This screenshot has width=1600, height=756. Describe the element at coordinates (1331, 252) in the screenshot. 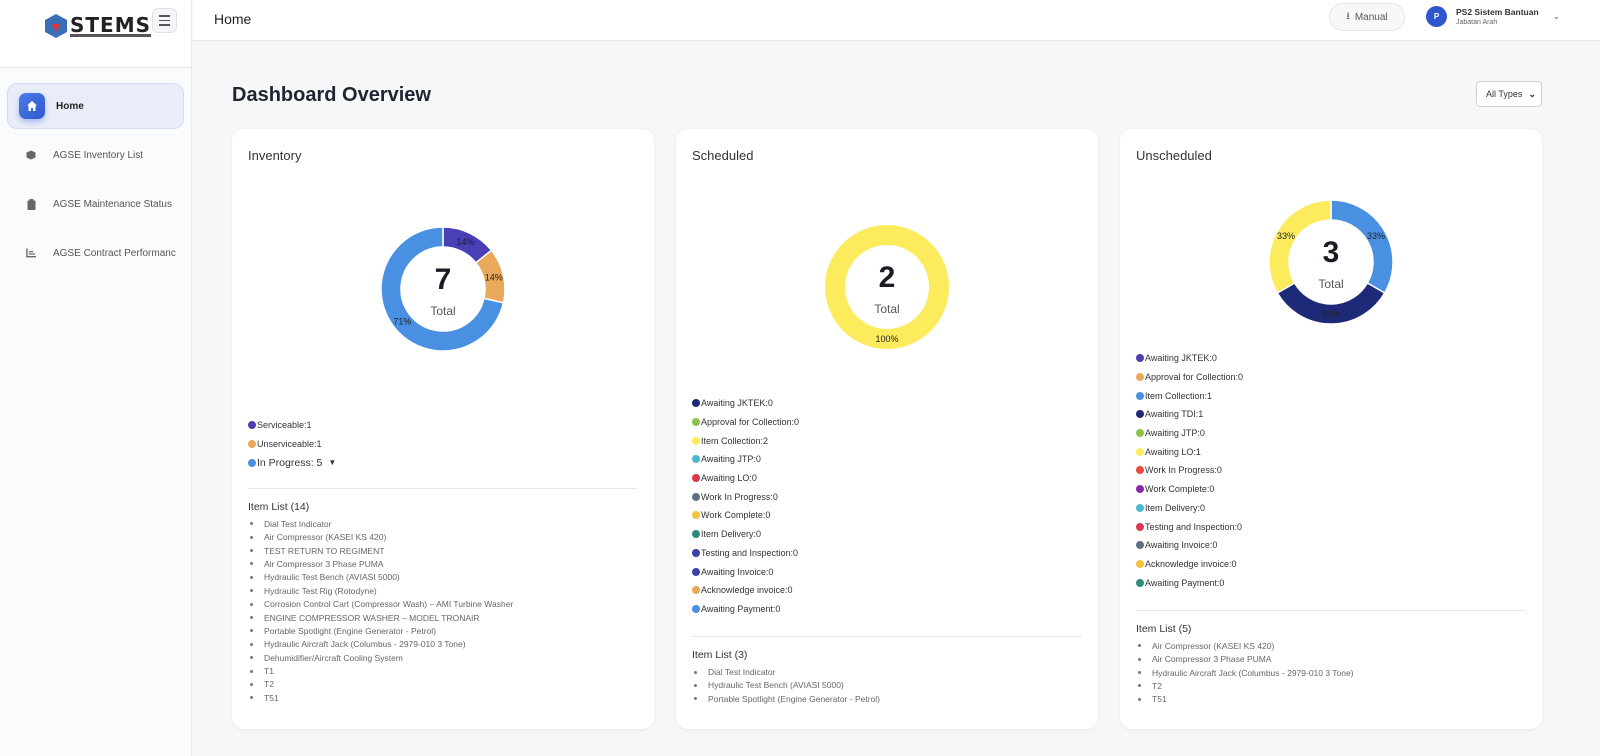

I see `donut-total-value: 3` at that location.